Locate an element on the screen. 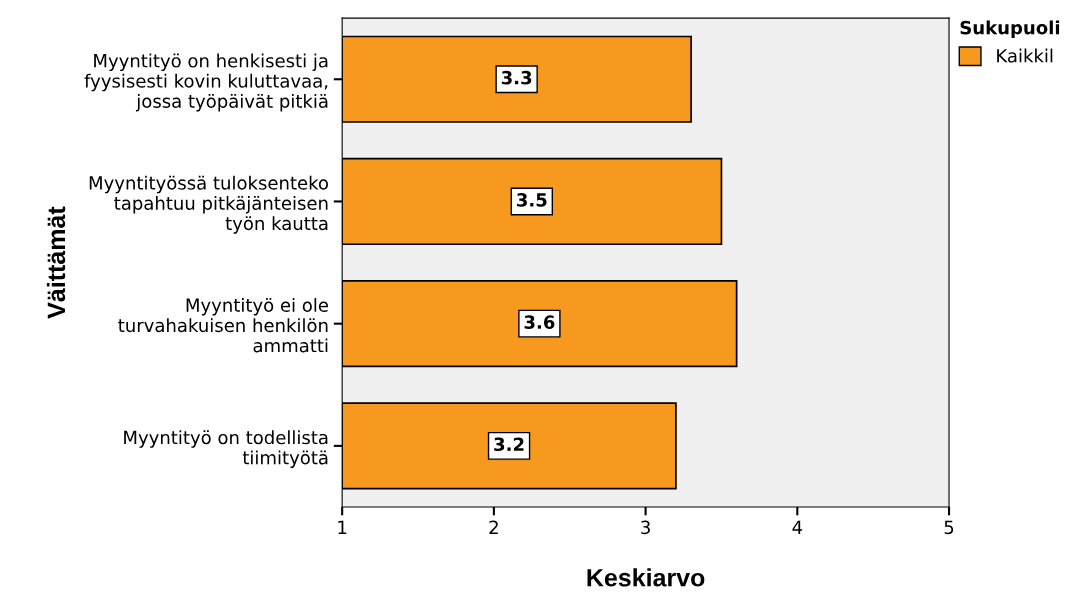 This screenshot has height=605, width=1076. x-tick-label: 4 is located at coordinates (797, 527).